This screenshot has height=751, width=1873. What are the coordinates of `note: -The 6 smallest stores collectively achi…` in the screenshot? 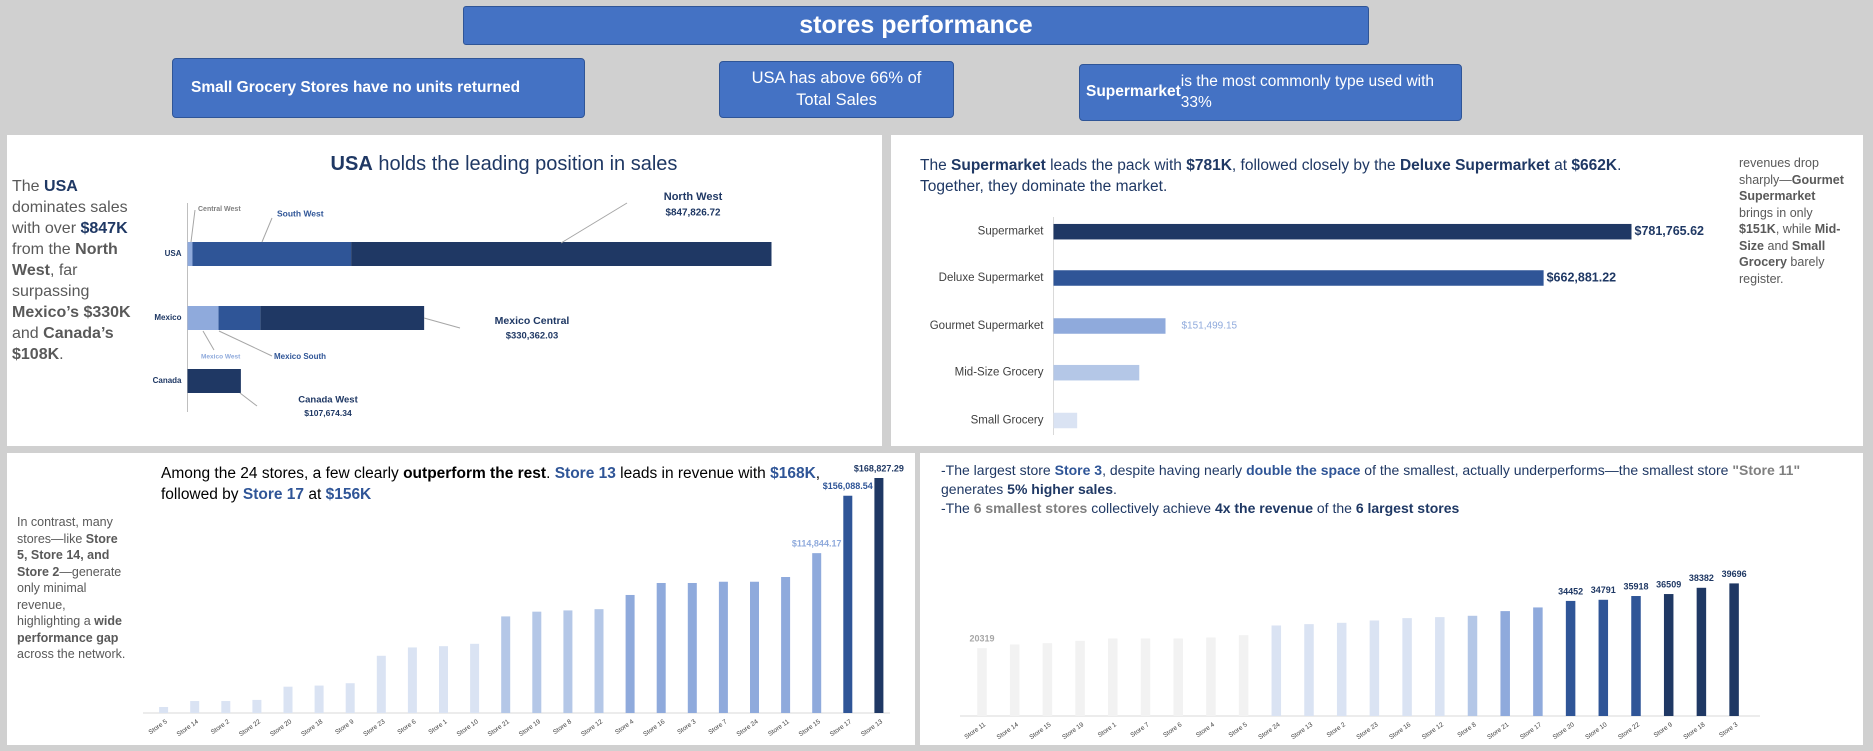 It's located at (1381, 508).